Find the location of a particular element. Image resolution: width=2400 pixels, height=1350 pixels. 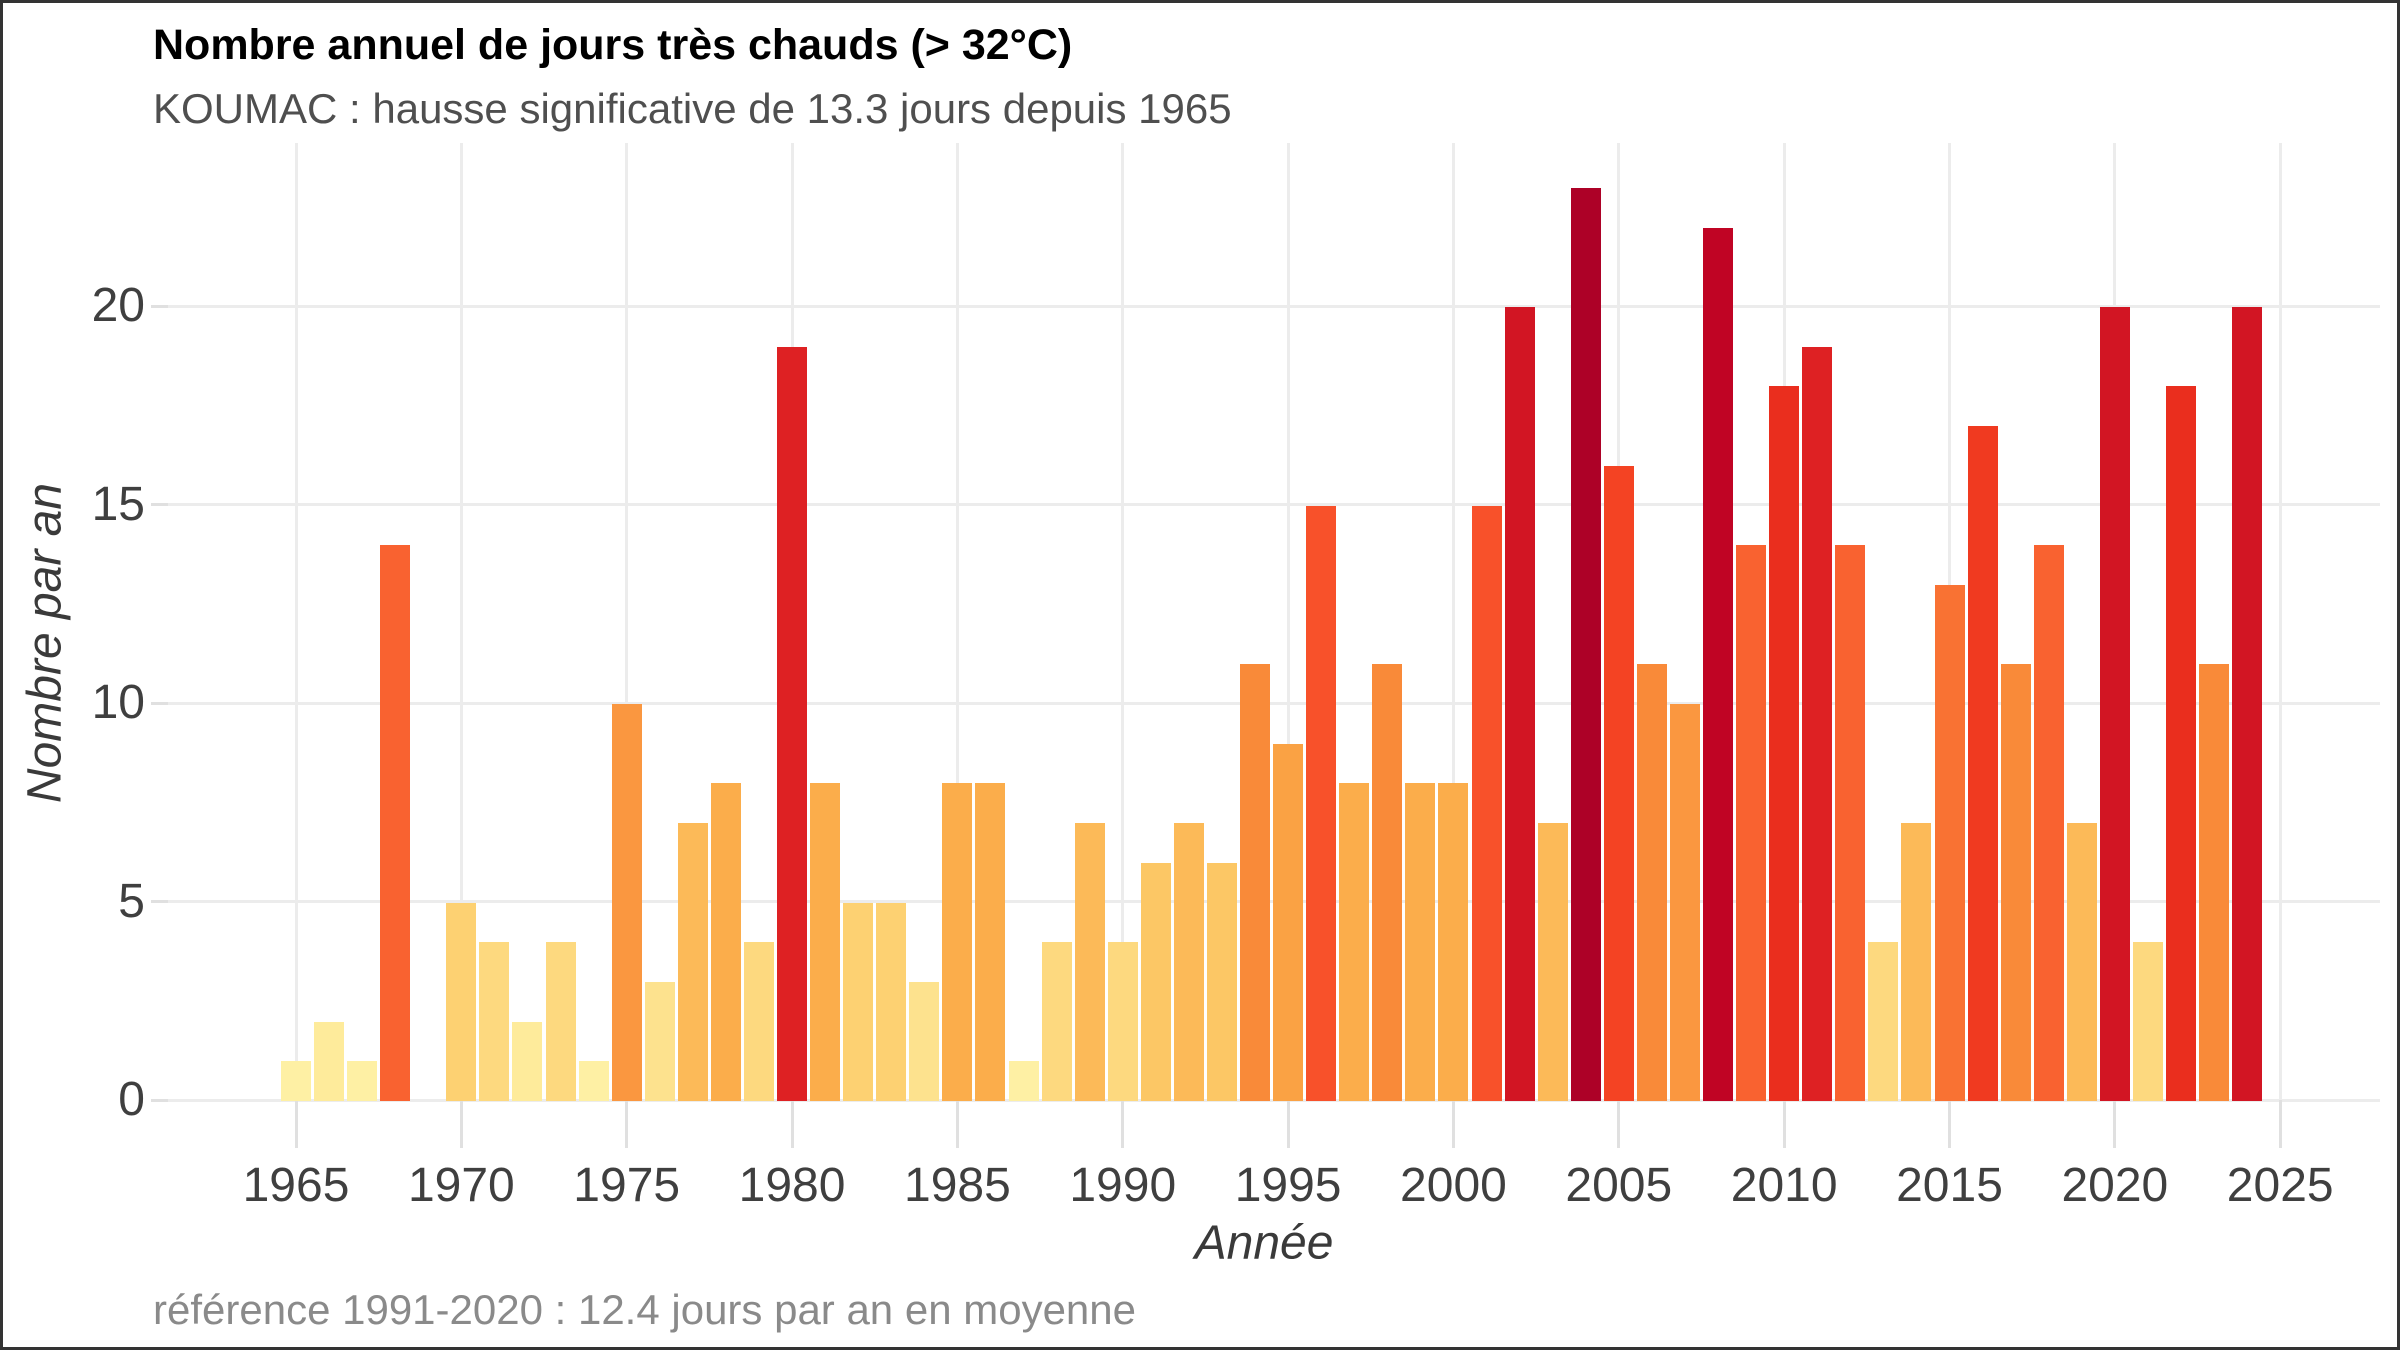

x-tick-label: 2005 is located at coordinates (1619, 1185).